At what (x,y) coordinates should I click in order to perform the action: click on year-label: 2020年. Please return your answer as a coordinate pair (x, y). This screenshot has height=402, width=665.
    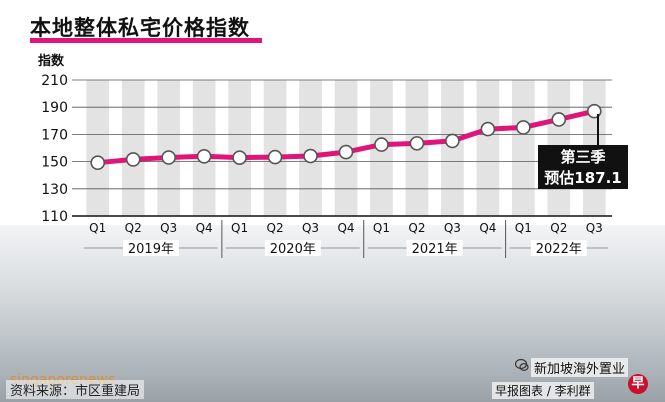
    Looking at the image, I should click on (293, 249).